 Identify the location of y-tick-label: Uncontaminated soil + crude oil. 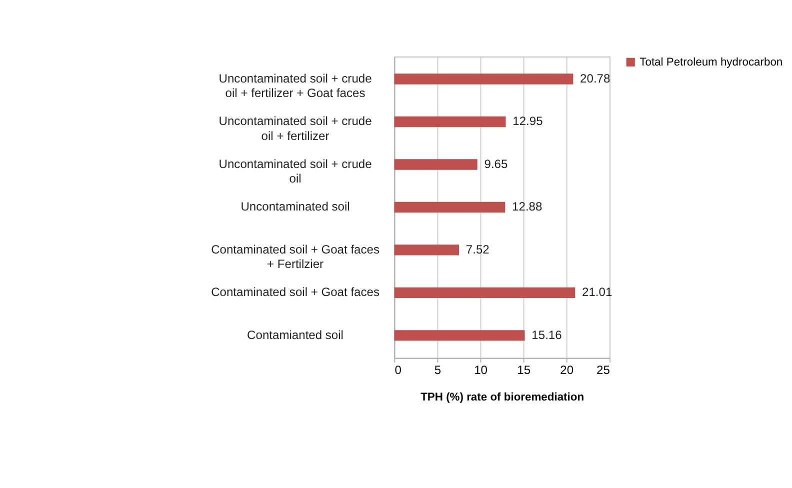
(295, 171).